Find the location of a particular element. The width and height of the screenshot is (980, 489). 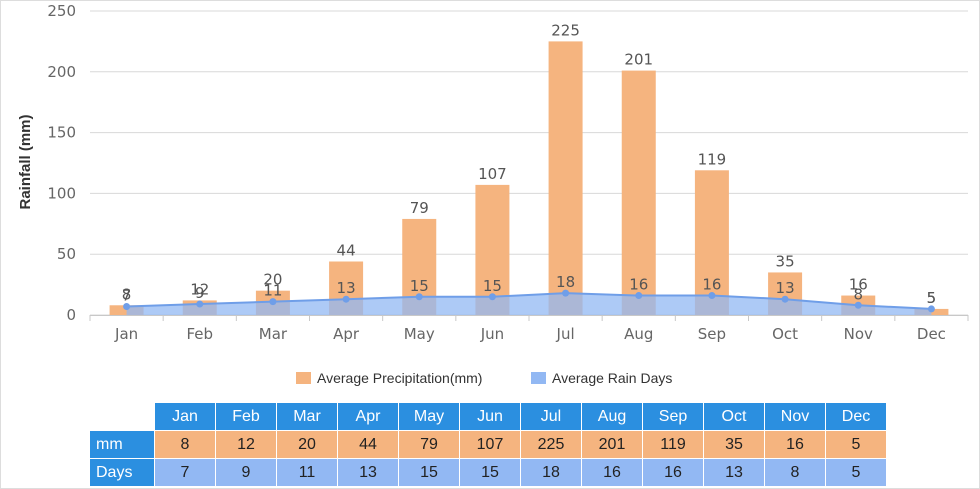

rain-days-value-label: 9 is located at coordinates (200, 293).